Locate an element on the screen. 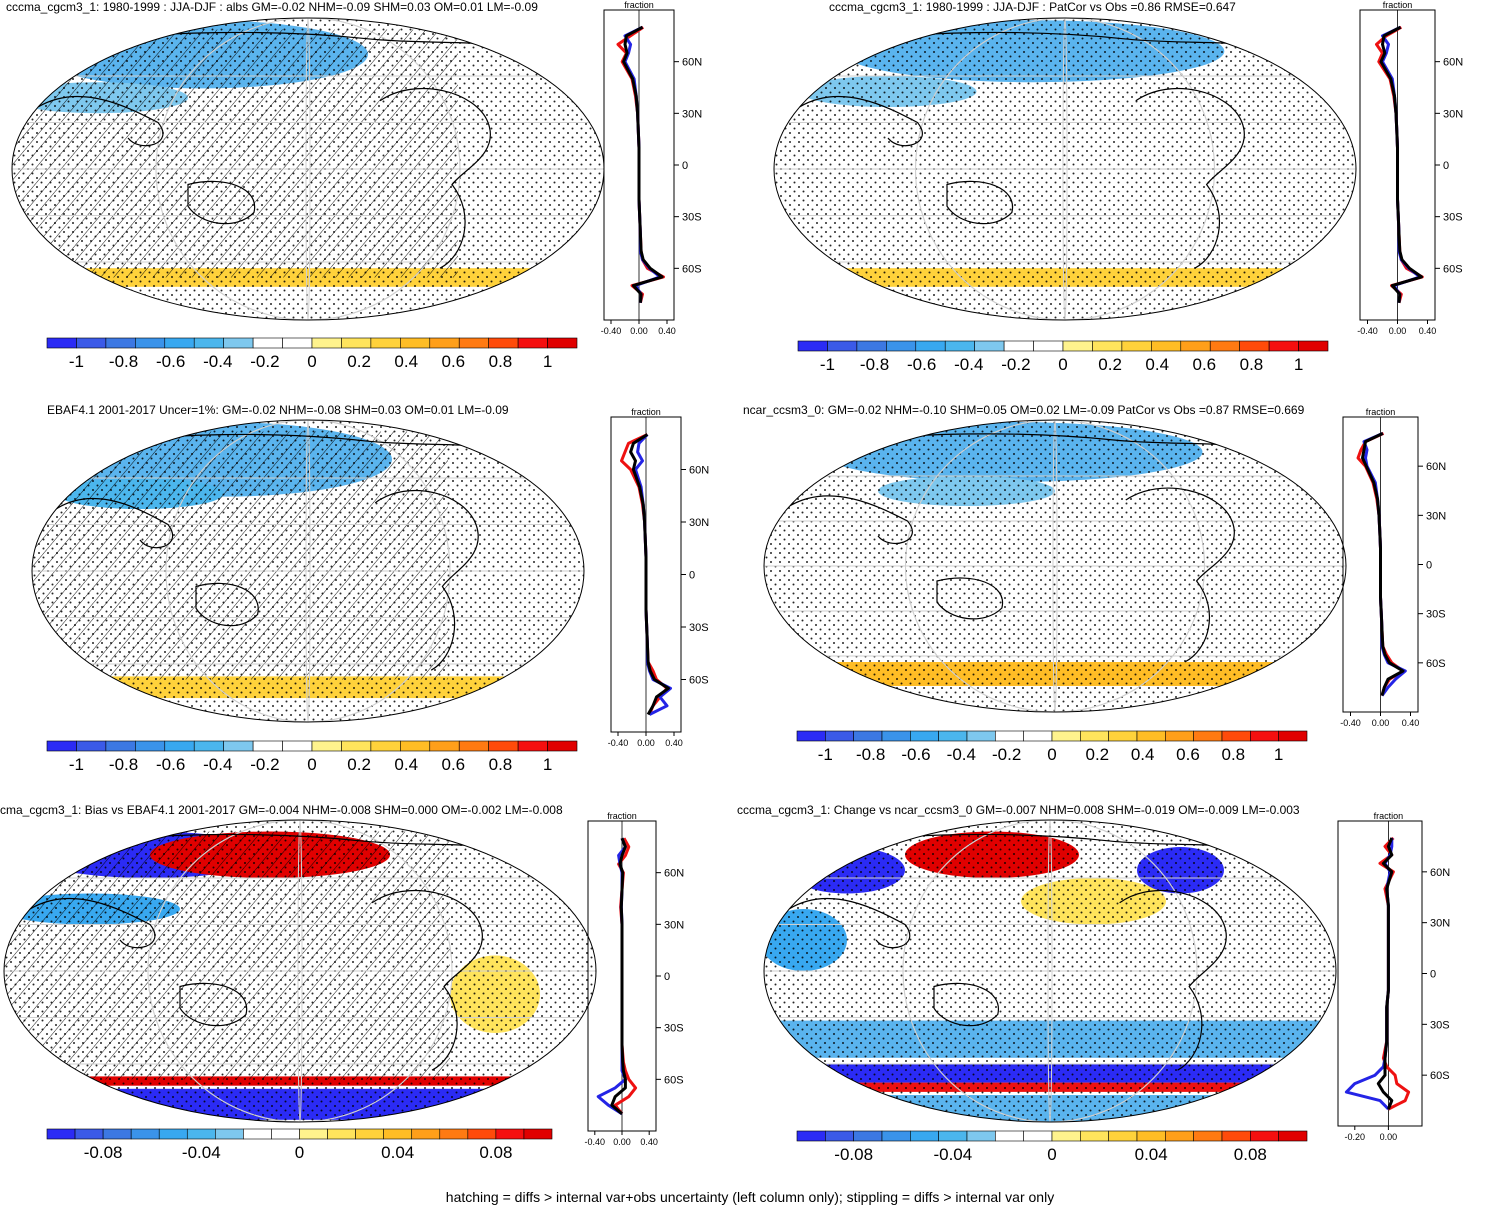  zonal-profile-2: fraction -0.40 0.00 0.40 60N 30N 0 30S 60S is located at coordinates (1410, 168).